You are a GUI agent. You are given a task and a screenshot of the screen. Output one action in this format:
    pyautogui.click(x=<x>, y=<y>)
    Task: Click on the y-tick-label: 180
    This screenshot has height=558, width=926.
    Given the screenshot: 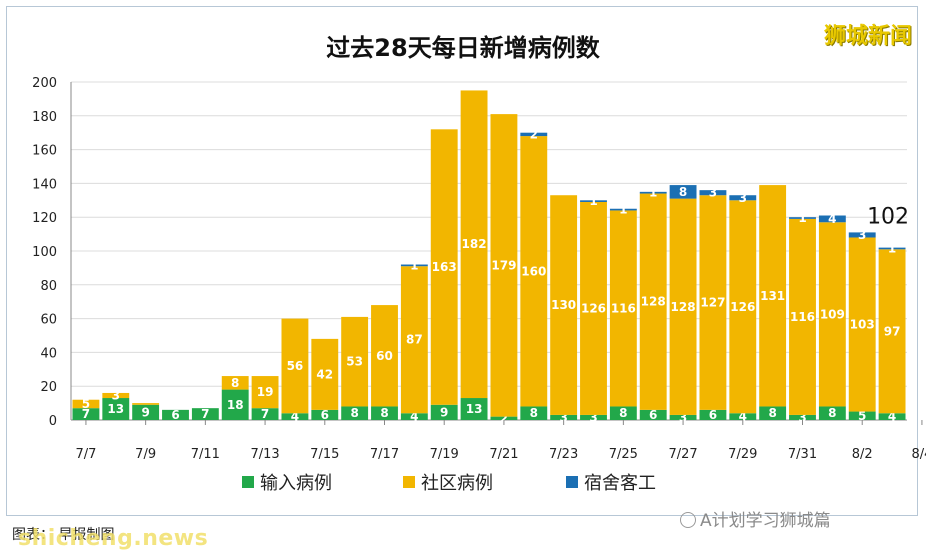 What is the action you would take?
    pyautogui.click(x=44, y=117)
    